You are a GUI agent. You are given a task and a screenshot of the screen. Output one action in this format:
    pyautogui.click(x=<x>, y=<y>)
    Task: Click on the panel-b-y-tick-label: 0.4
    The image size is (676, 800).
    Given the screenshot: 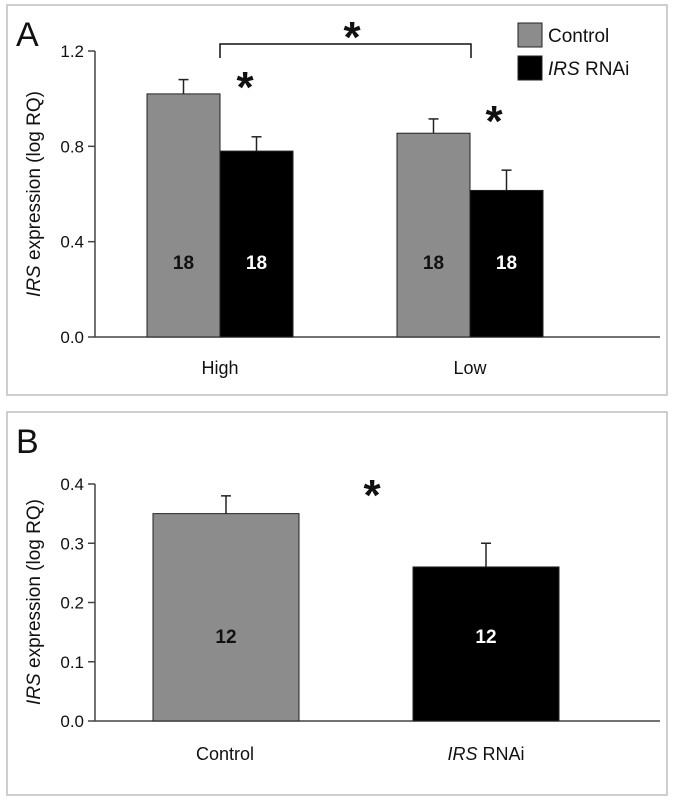 What is the action you would take?
    pyautogui.click(x=72, y=484)
    